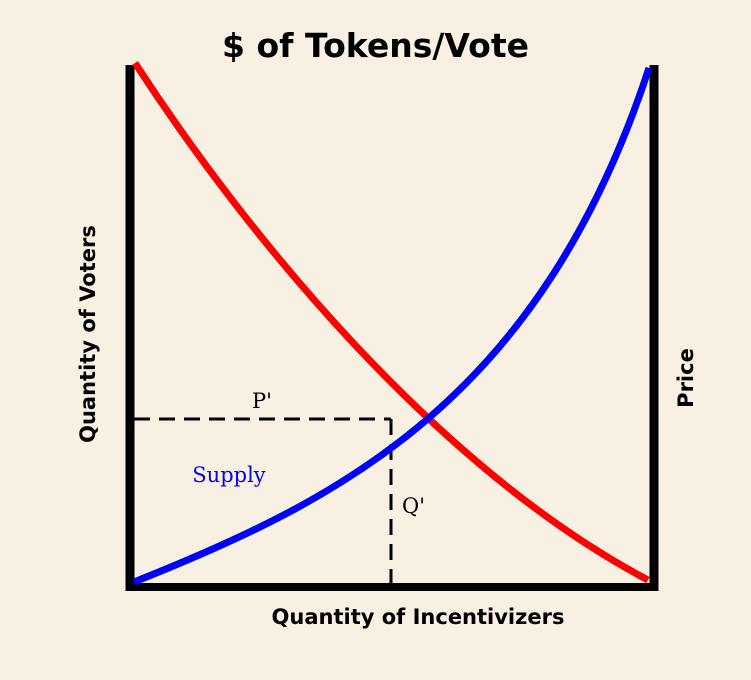  Describe the element at coordinates (418, 617) in the screenshot. I see `x-axis-label: Quantity of Incentivizers` at that location.